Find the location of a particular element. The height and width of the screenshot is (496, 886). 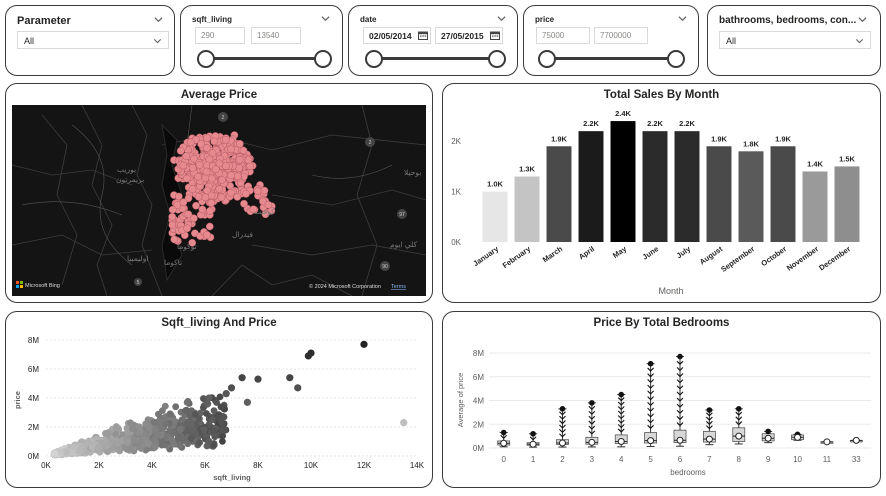

sqft-living-max-handle is located at coordinates (323, 59).